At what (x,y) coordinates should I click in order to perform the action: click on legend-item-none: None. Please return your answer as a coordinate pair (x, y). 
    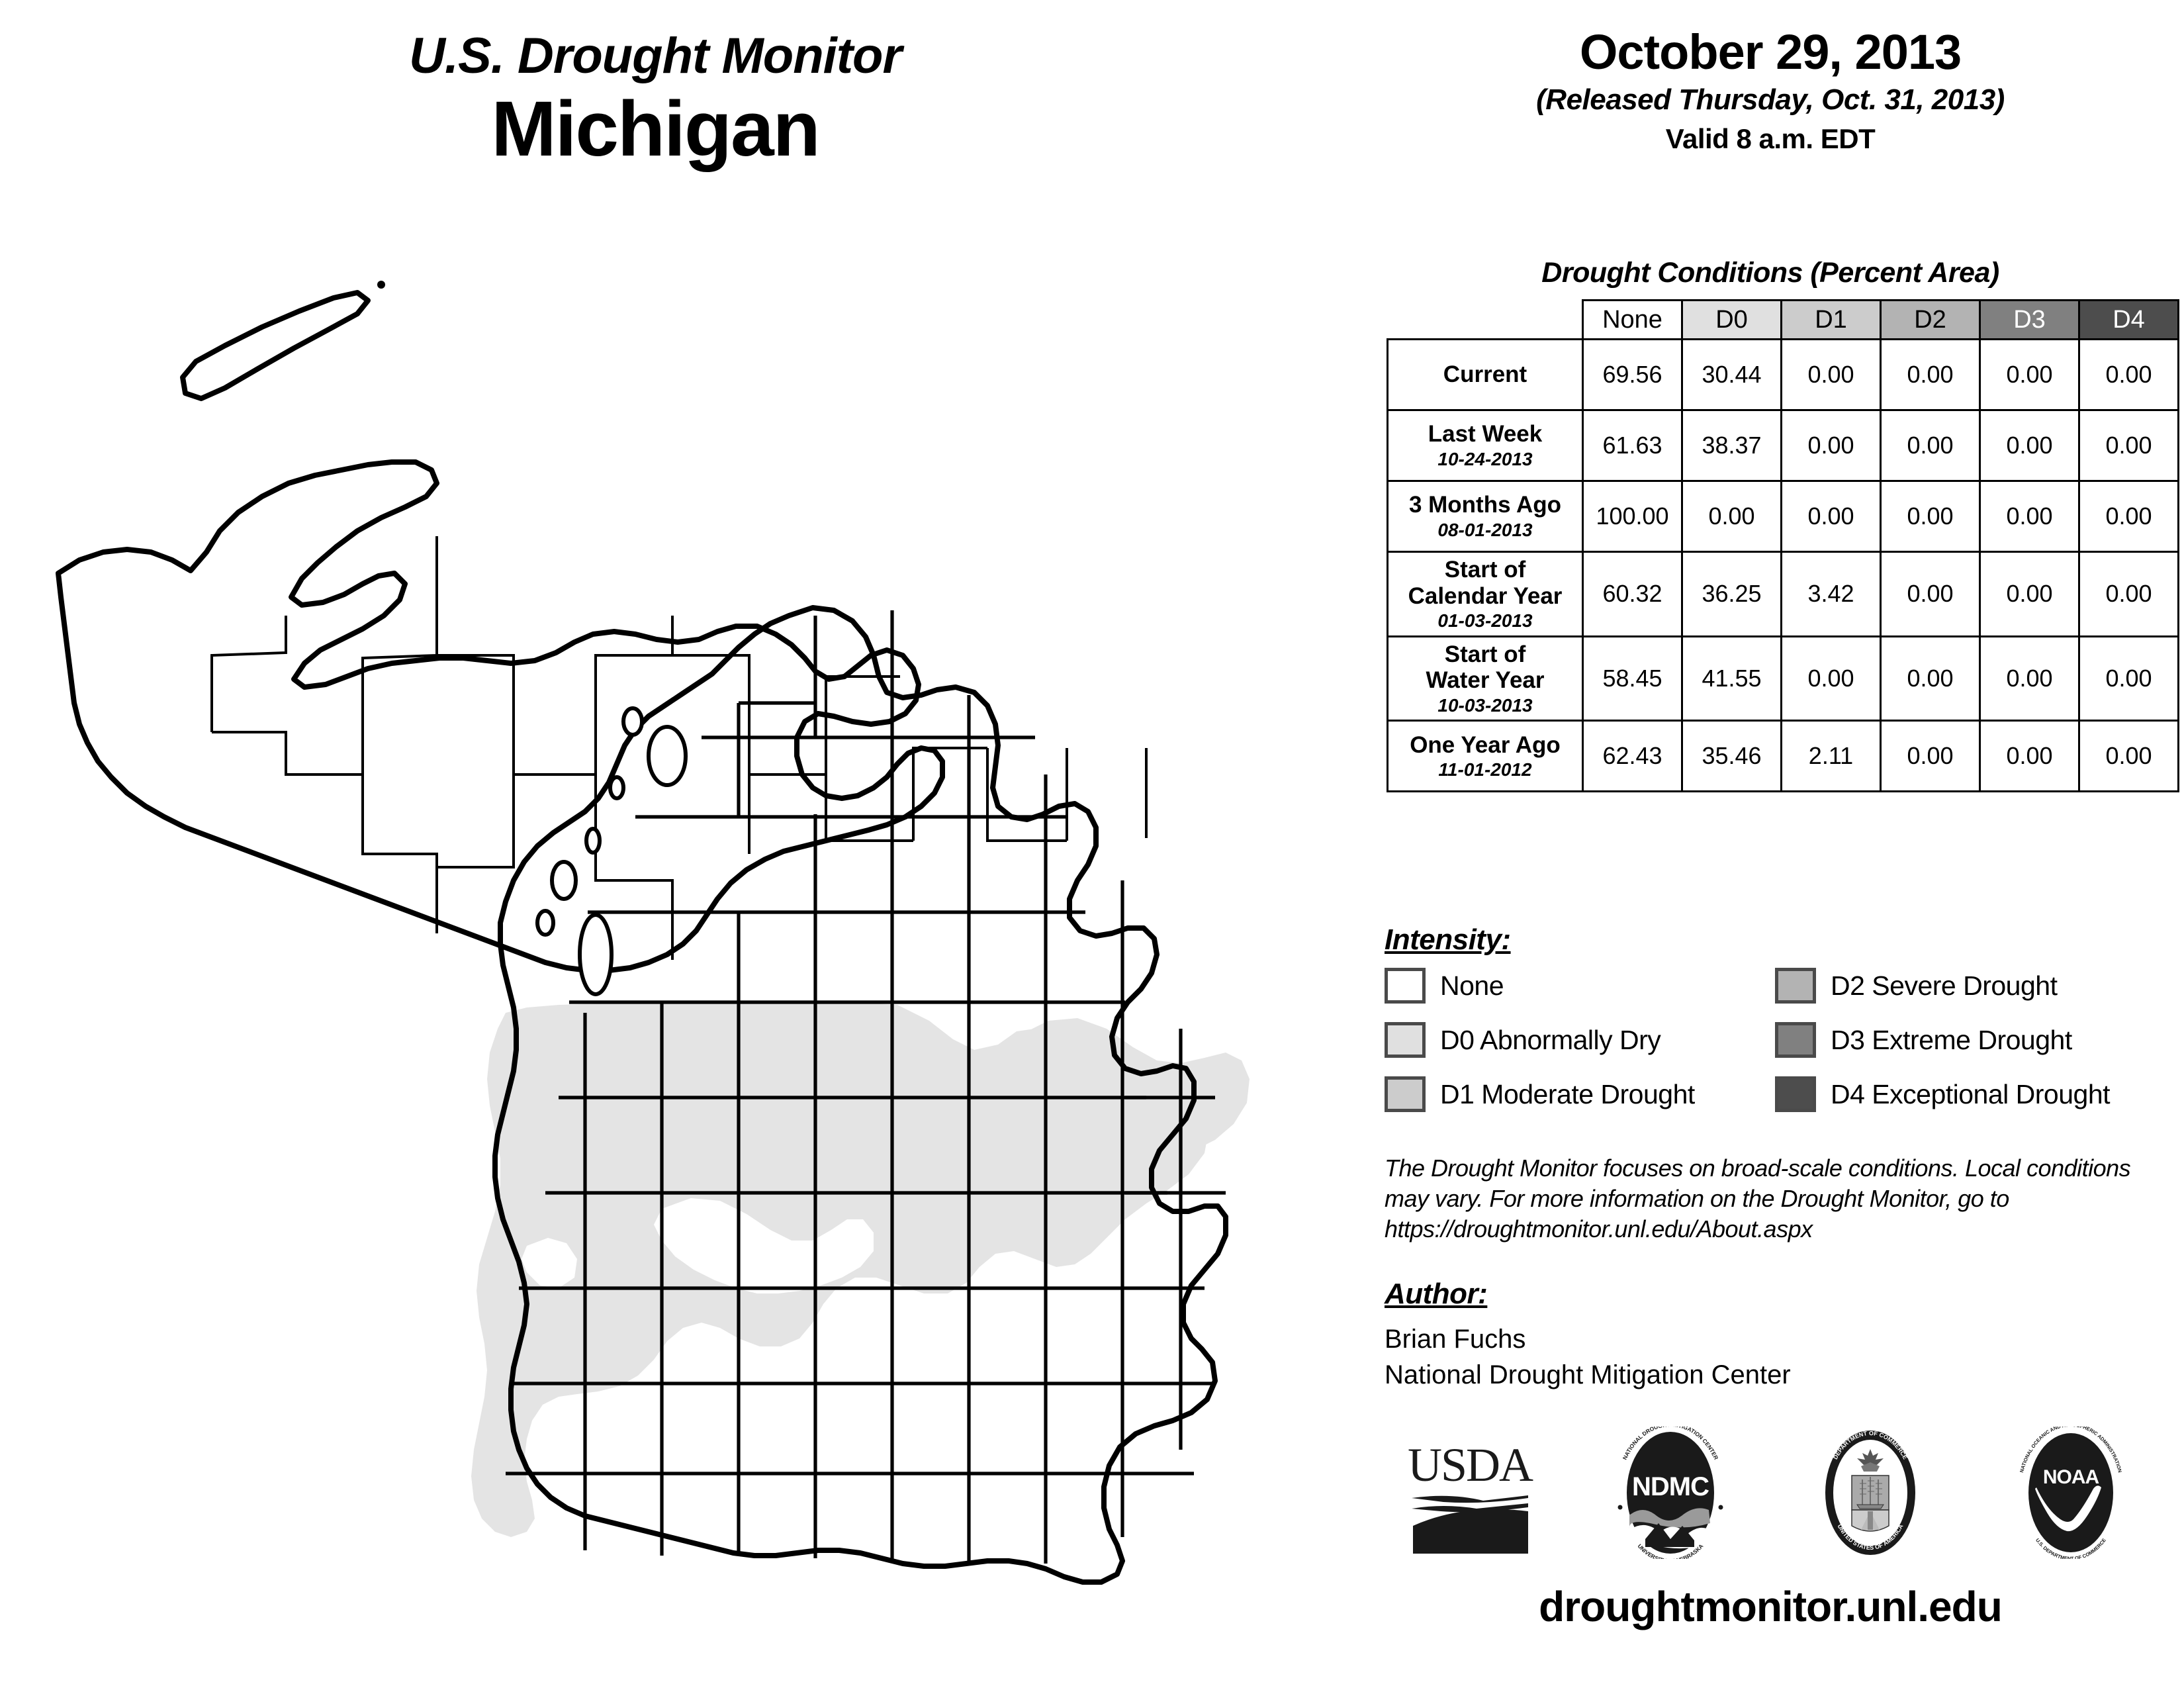
    Looking at the image, I should click on (1580, 986).